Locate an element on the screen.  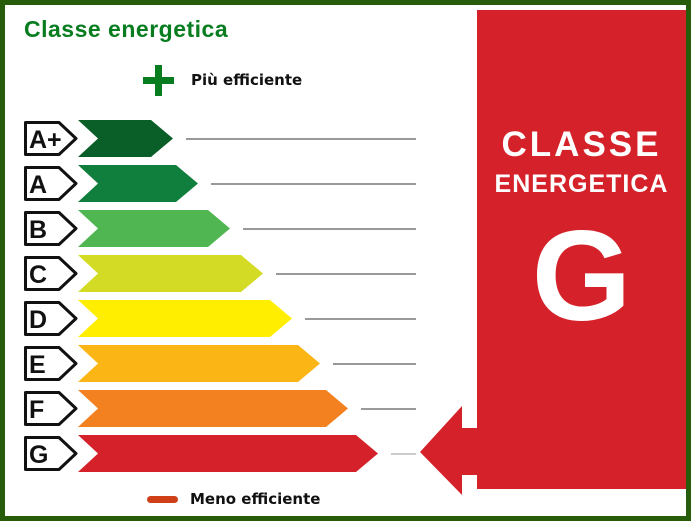
more-efficient-label: Più efficiente is located at coordinates (247, 80).